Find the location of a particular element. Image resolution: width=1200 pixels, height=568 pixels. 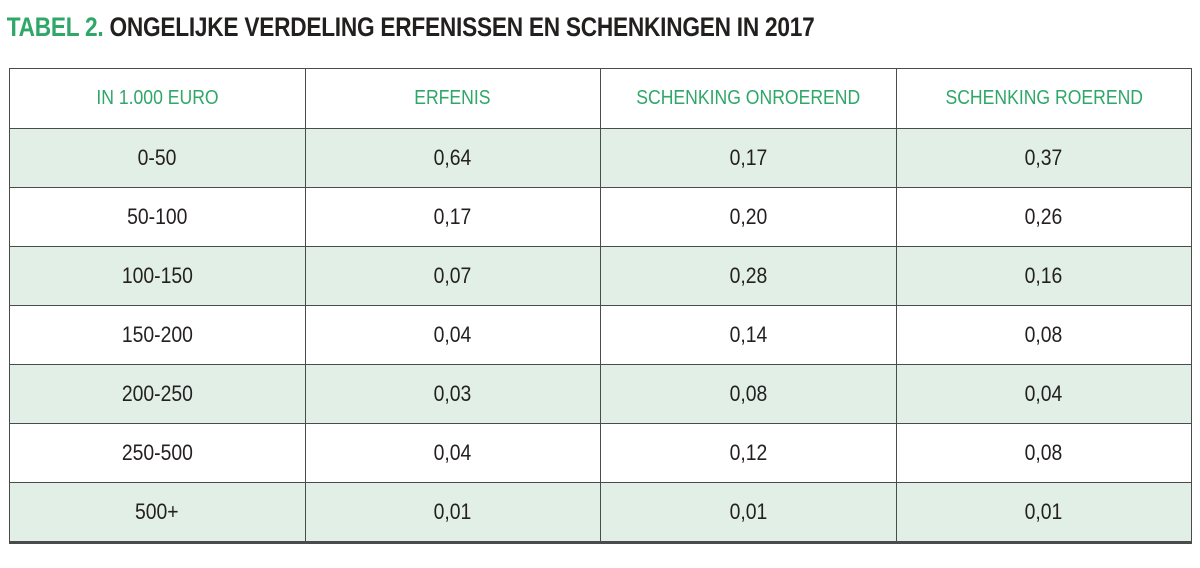

column-header-erfenis: ERFENIS is located at coordinates (452, 98).